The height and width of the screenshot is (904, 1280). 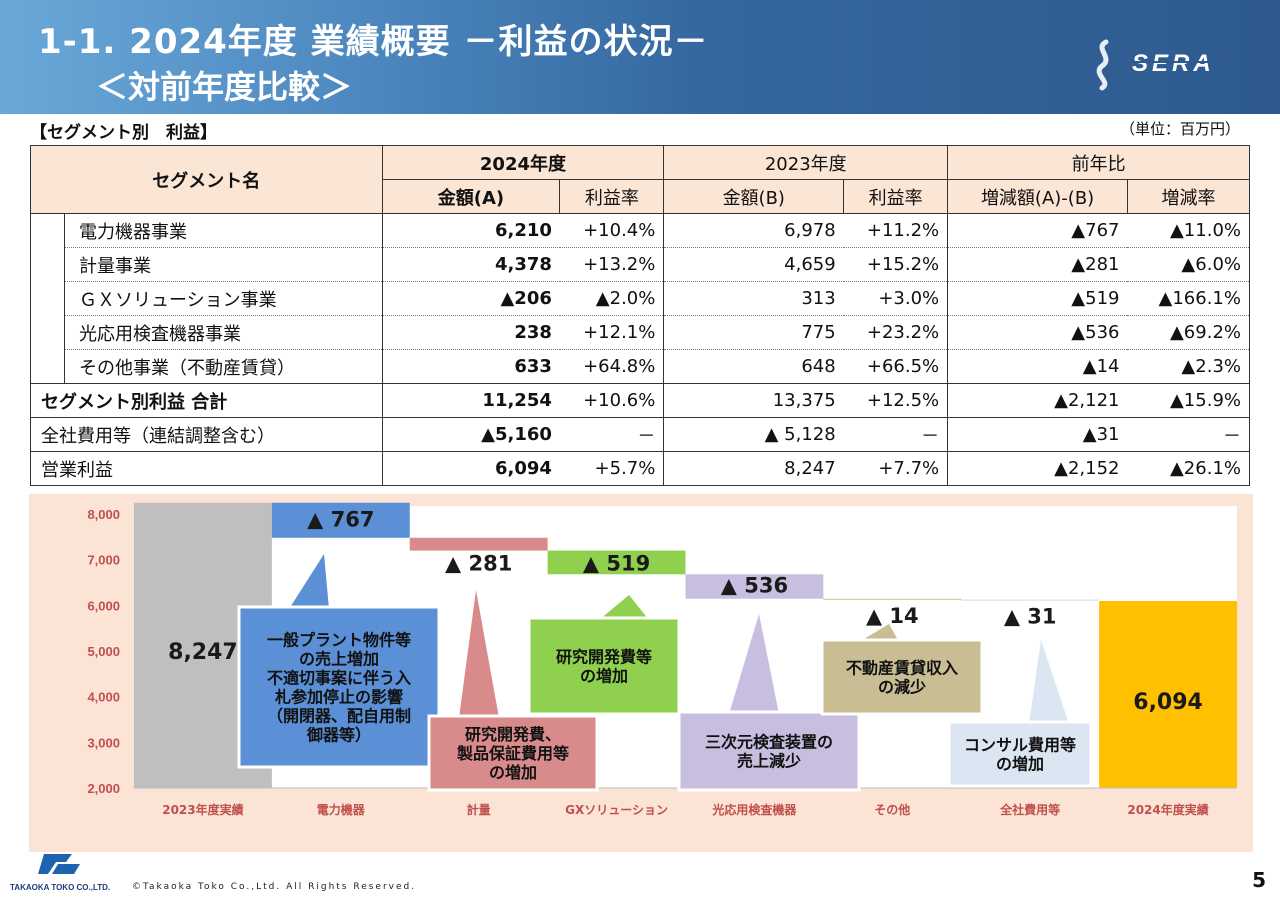 I want to click on cell-bm: +66.5%, so click(x=903, y=366).